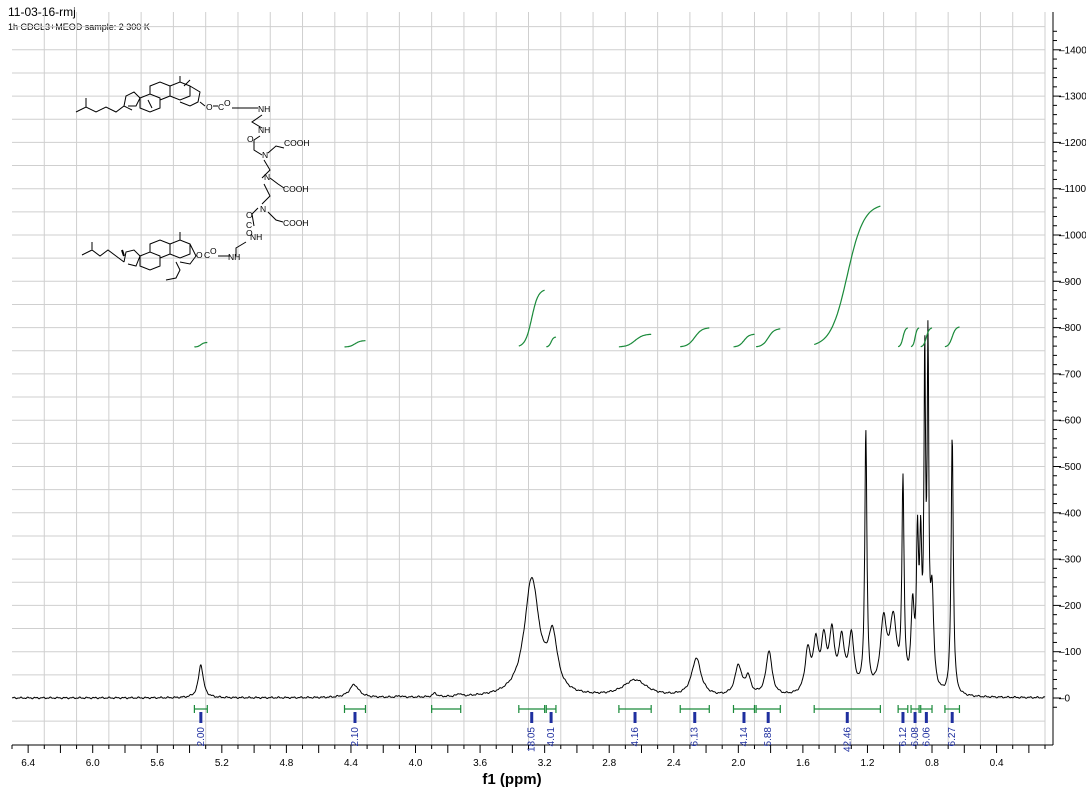  I want to click on integration-value: 4.16, so click(635, 737).